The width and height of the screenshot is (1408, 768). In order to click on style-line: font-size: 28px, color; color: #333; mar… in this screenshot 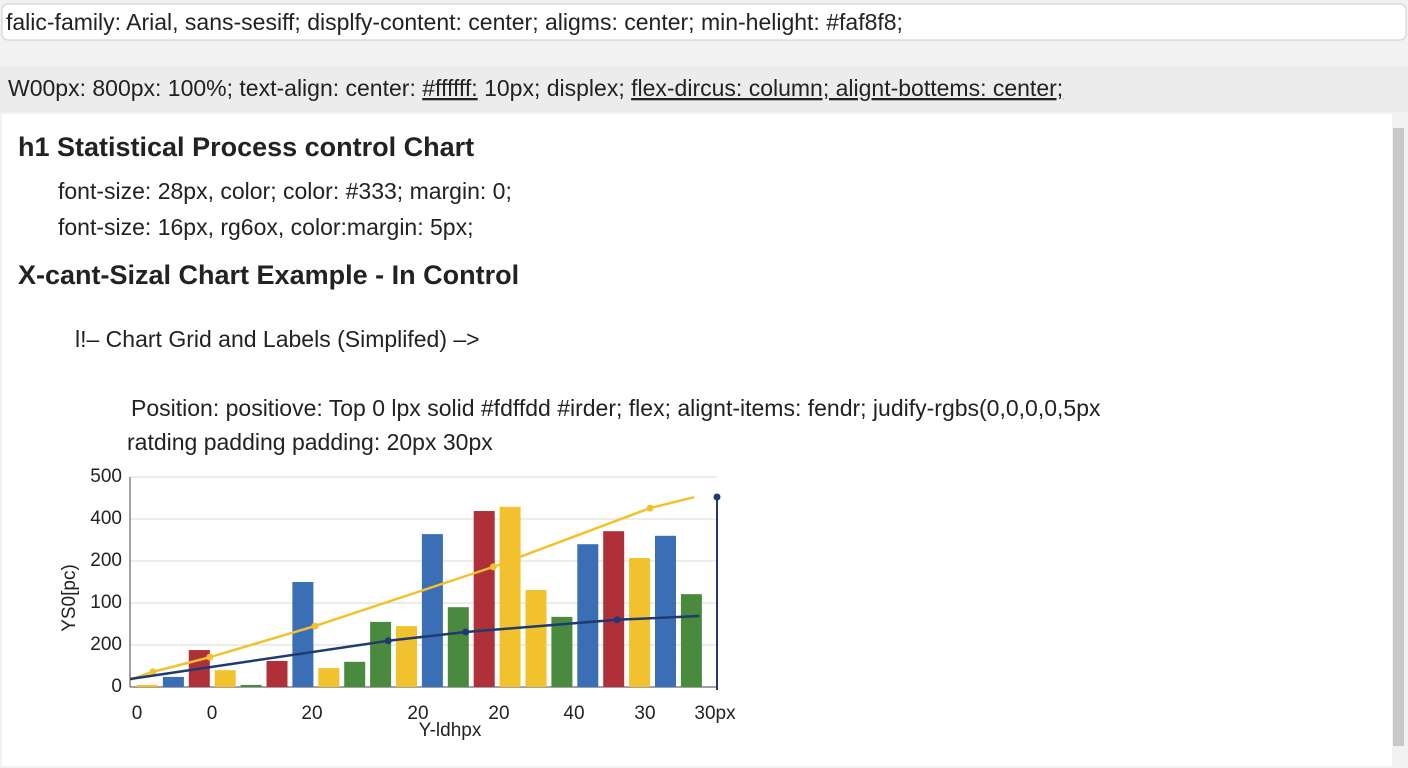, I will do `click(285, 191)`.